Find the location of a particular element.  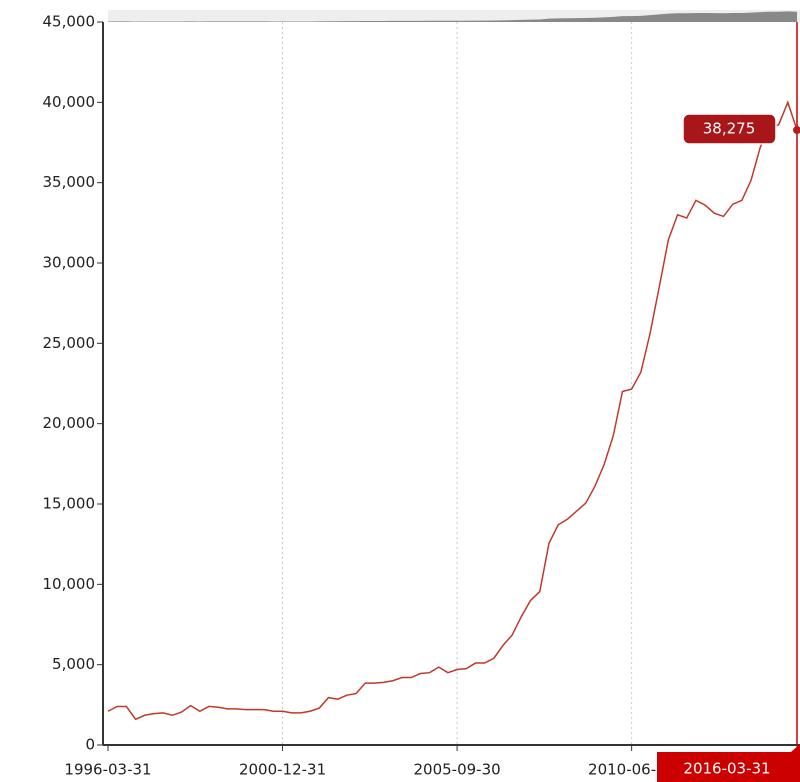

x-tick-label: 2010-06-30 is located at coordinates (631, 770).